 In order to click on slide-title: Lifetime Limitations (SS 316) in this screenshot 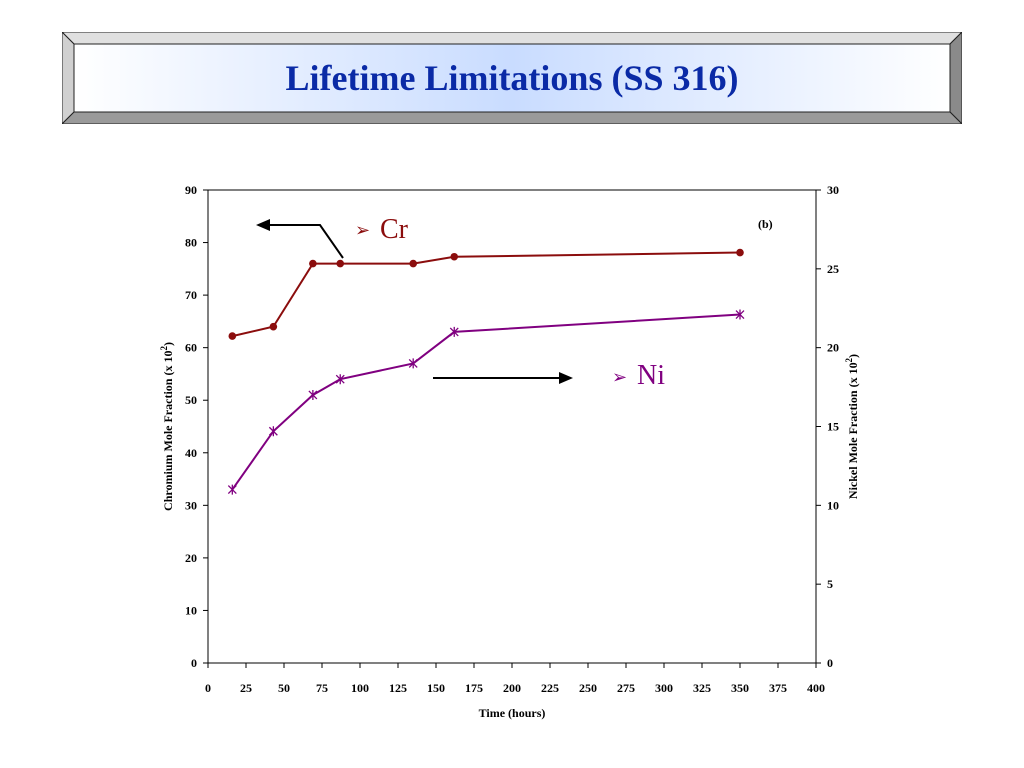, I will do `click(512, 78)`.